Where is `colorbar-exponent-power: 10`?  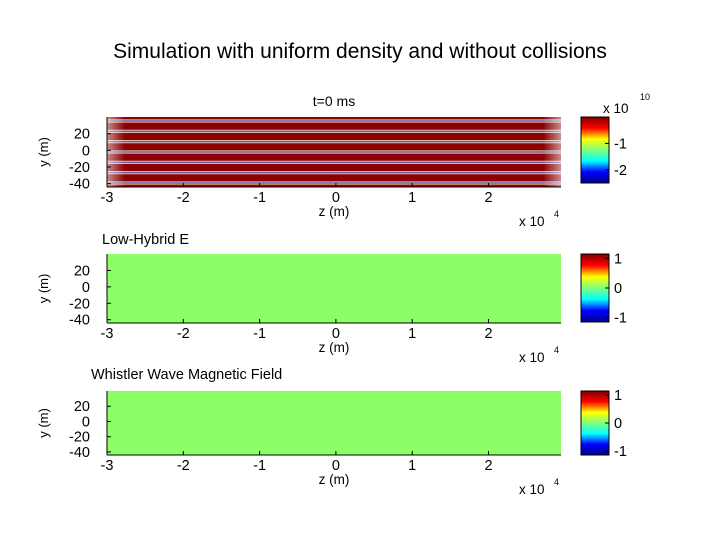
colorbar-exponent-power: 10 is located at coordinates (645, 97).